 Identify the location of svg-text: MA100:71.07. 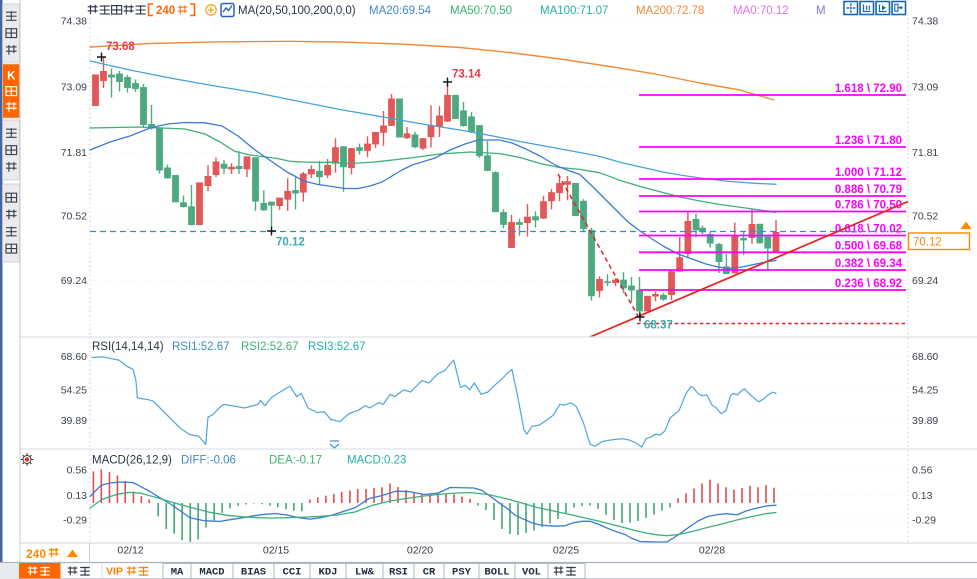
(574, 11).